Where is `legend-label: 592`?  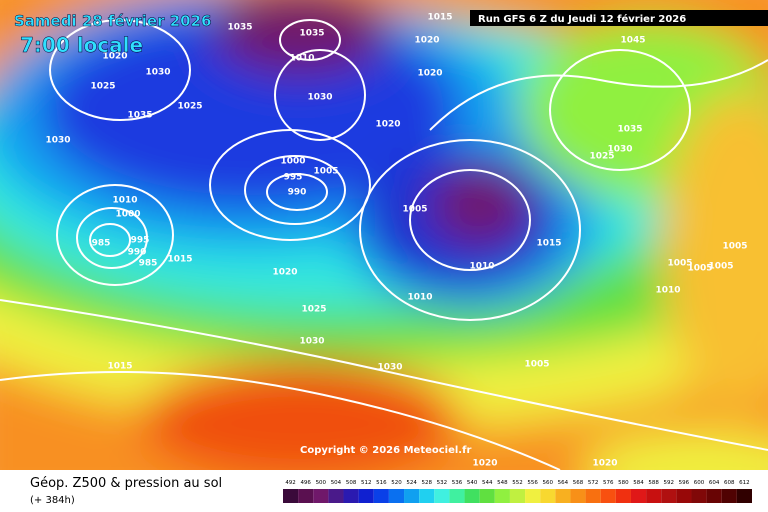
legend-label: 592 is located at coordinates (669, 483).